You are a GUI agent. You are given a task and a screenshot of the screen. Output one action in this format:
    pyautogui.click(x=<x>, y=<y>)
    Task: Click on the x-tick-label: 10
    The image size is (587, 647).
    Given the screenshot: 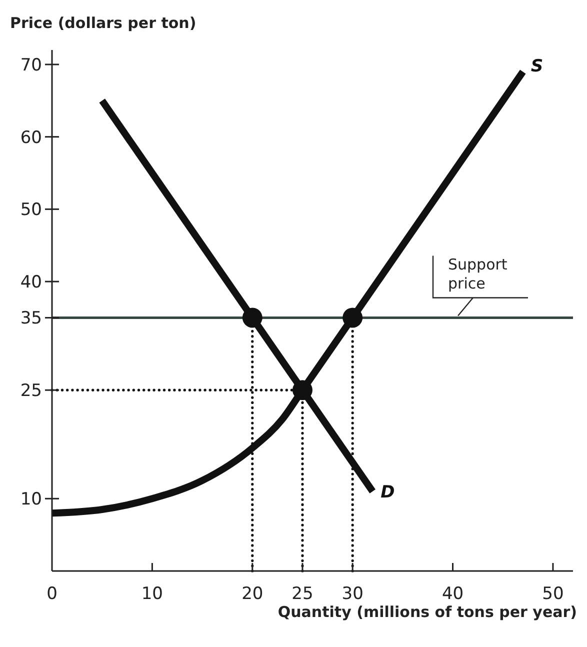 What is the action you would take?
    pyautogui.click(x=152, y=594)
    